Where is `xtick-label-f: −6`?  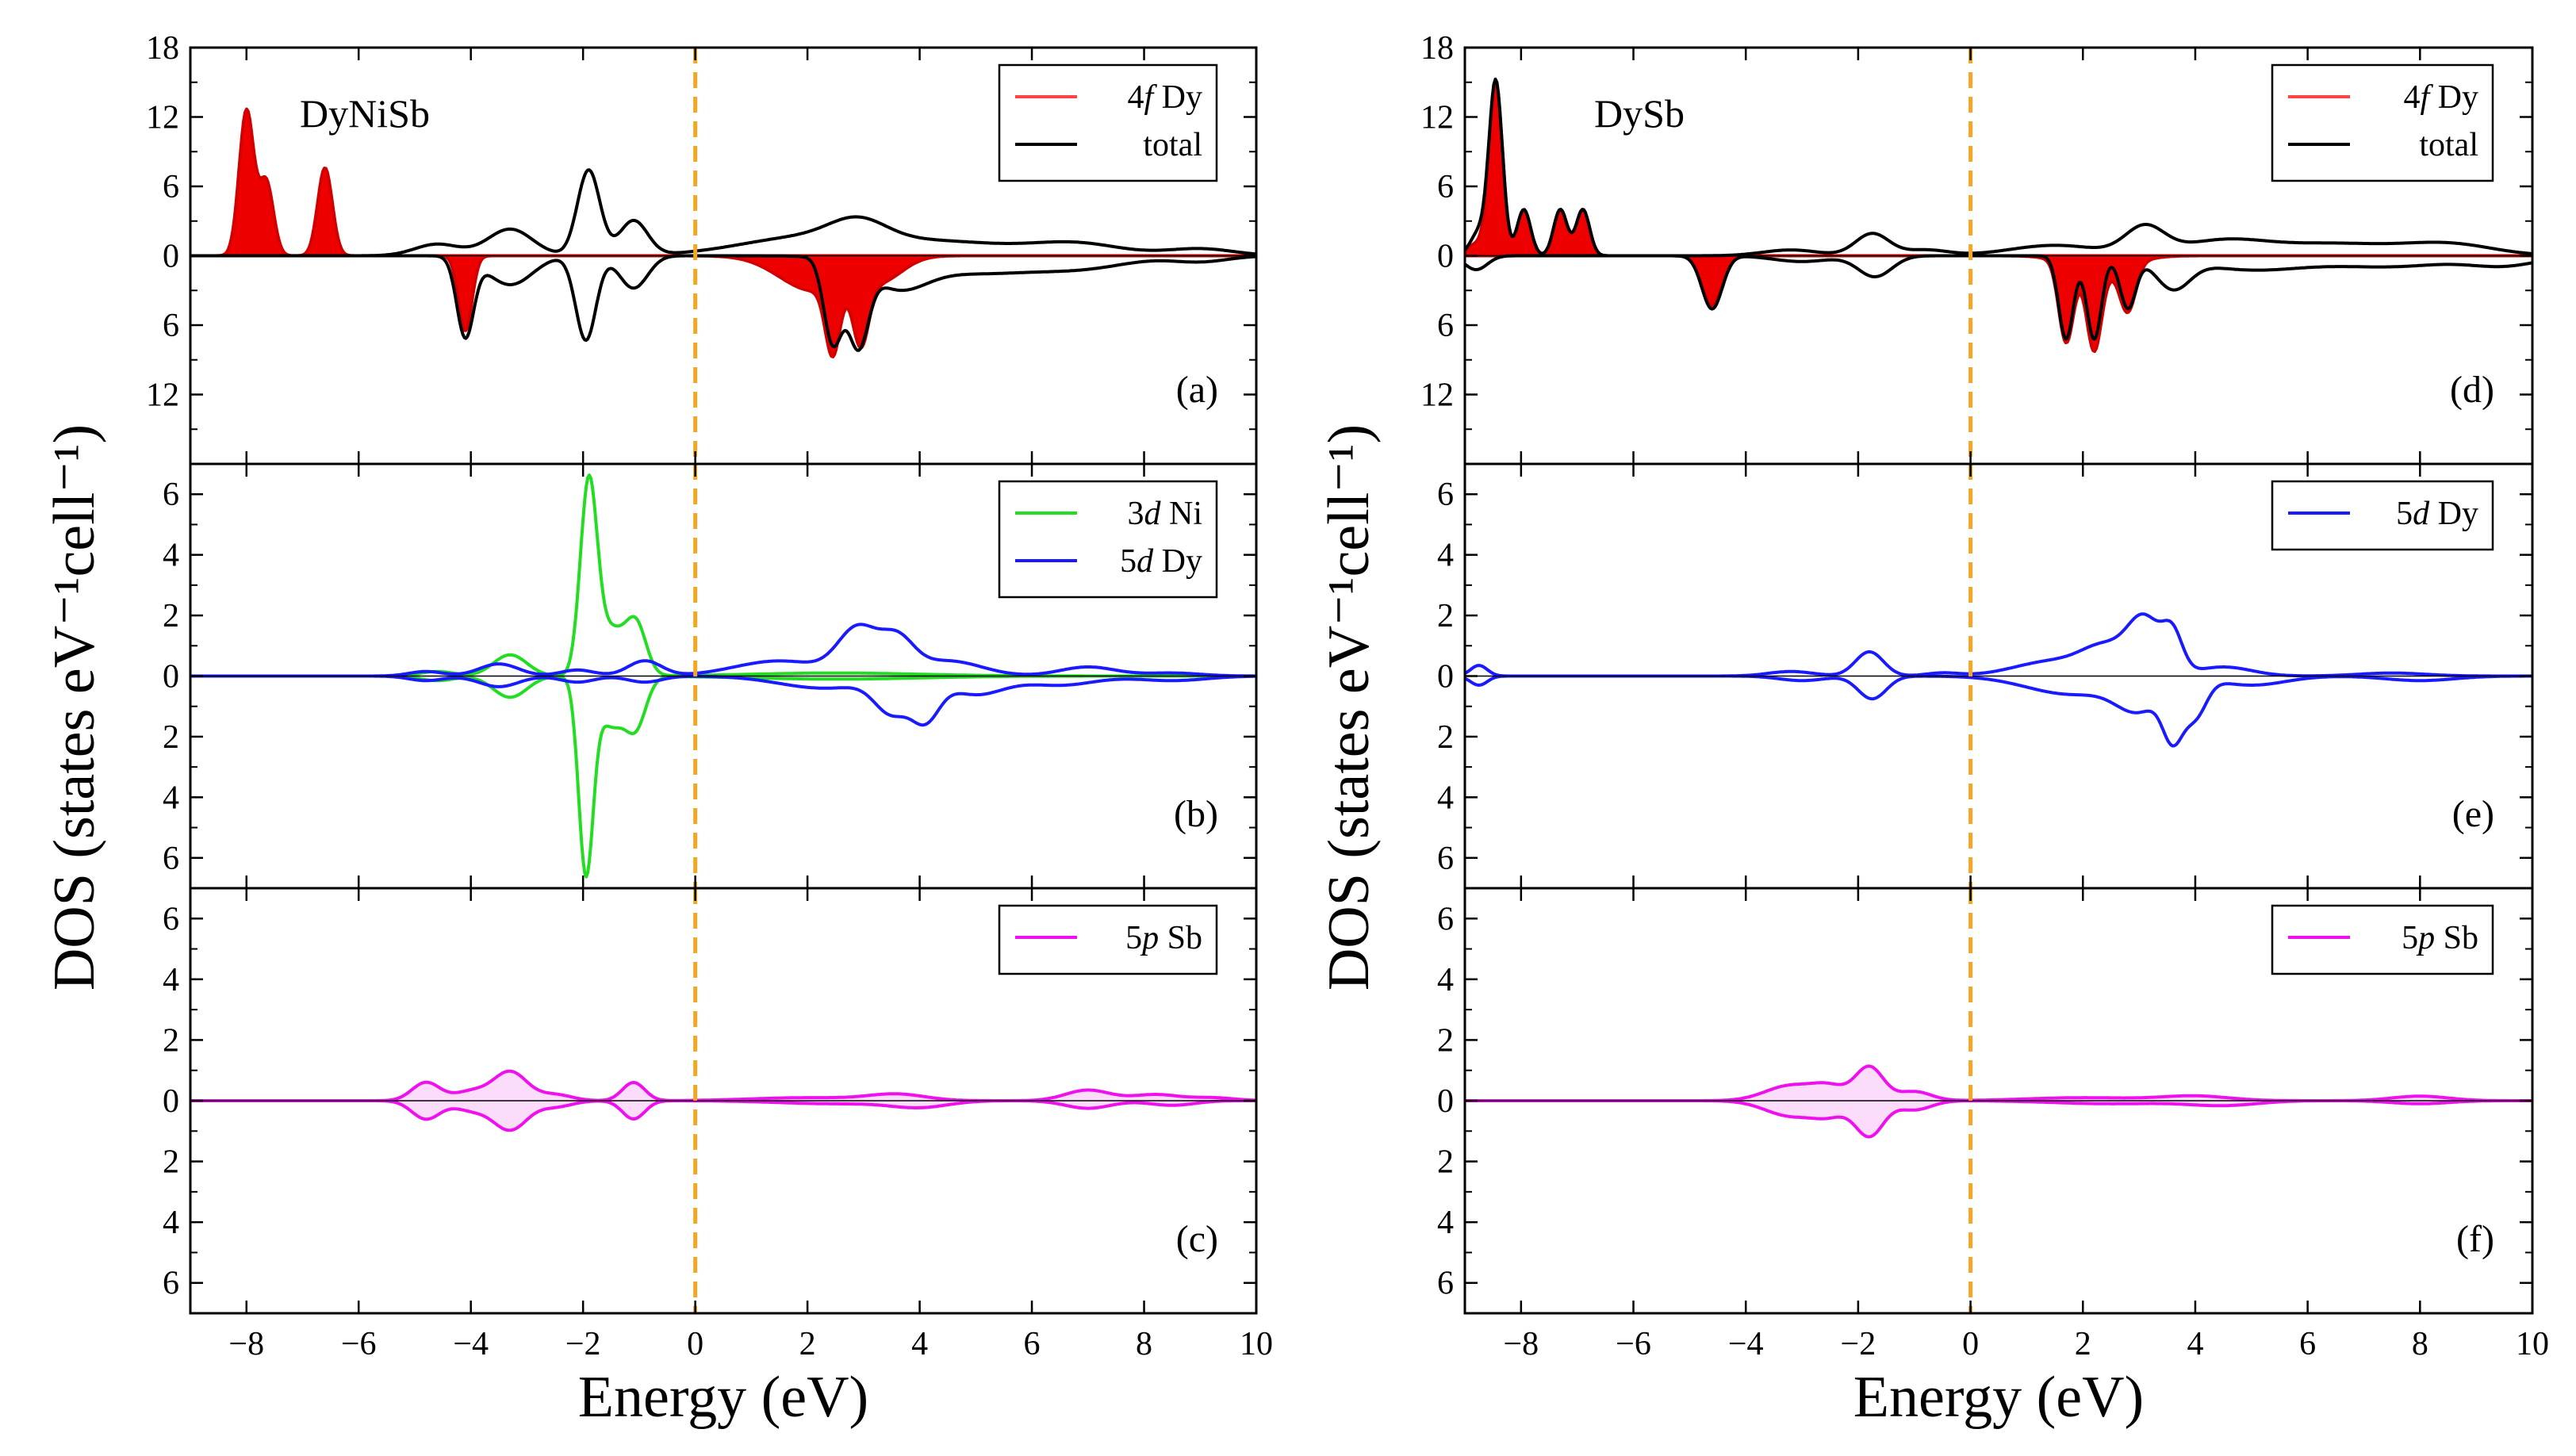
xtick-label-f: −6 is located at coordinates (1634, 1344).